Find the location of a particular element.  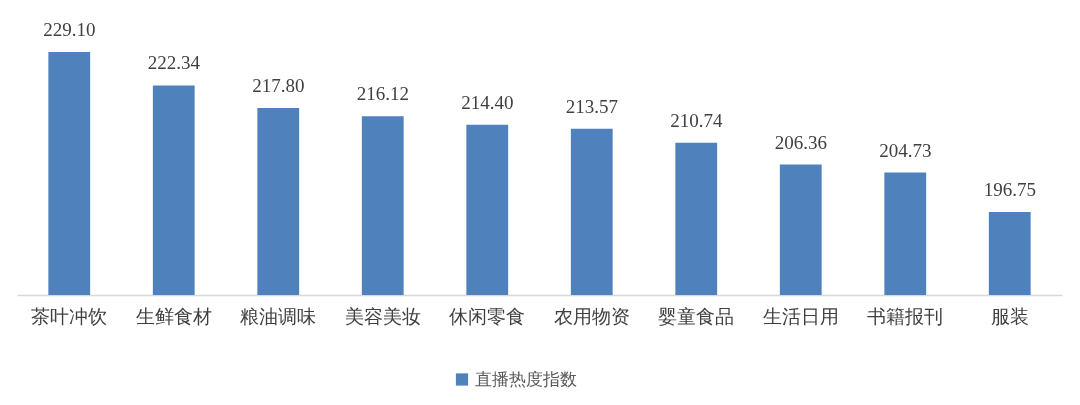

x-tick-label: 粮油调味 is located at coordinates (278, 316).